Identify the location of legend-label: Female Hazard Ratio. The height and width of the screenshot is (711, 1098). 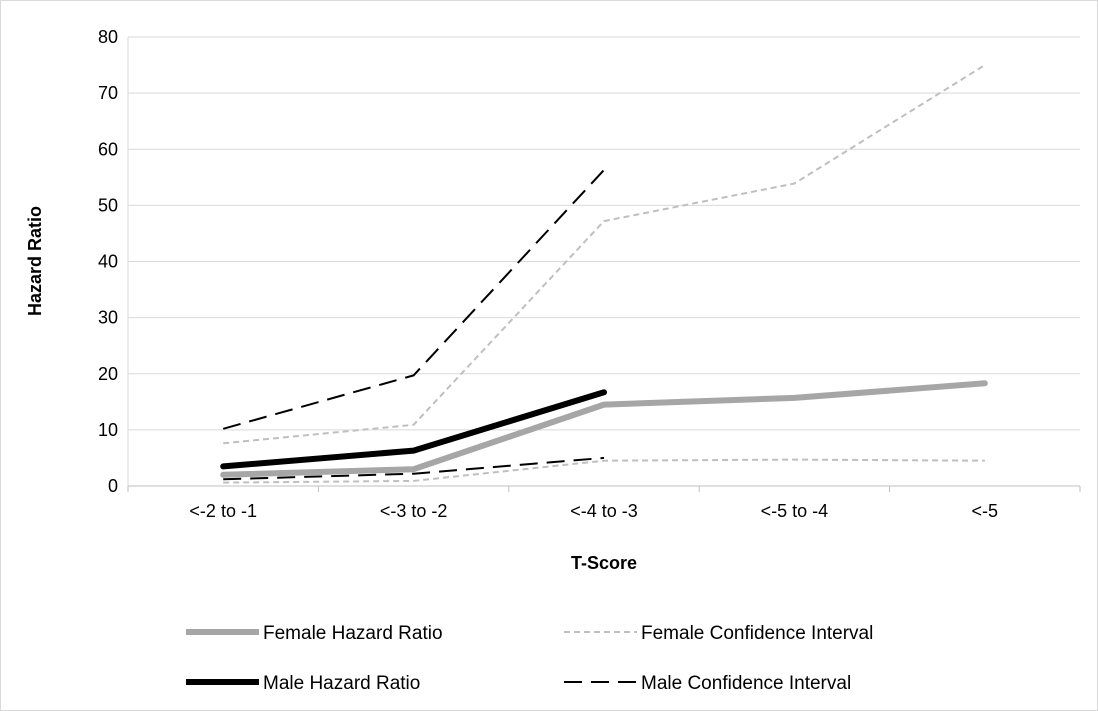
(353, 633).